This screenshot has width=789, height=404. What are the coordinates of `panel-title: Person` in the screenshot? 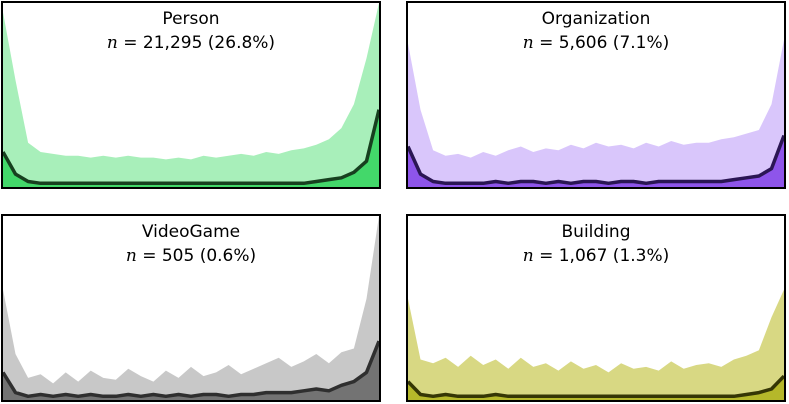 It's located at (191, 19).